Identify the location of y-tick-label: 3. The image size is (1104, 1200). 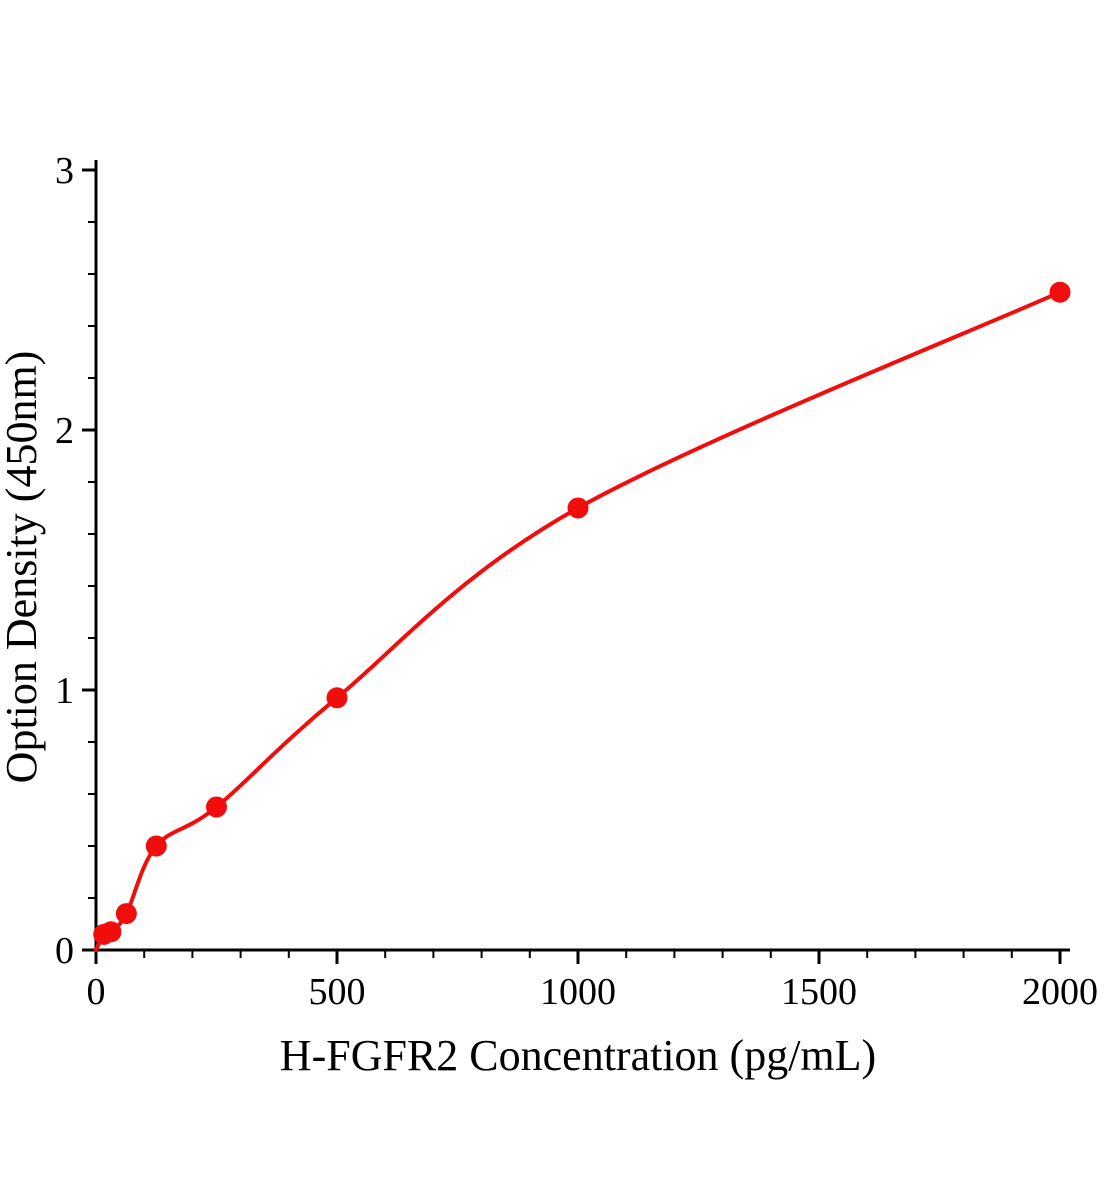
(64, 171).